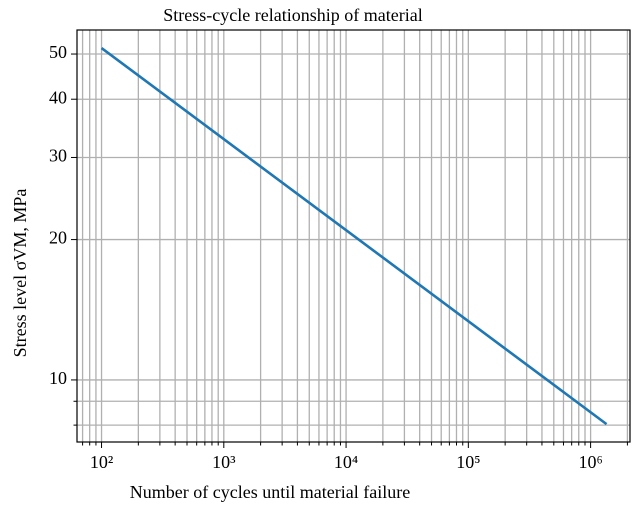 This screenshot has width=635, height=507. I want to click on y-tick-label: 10, so click(58, 378).